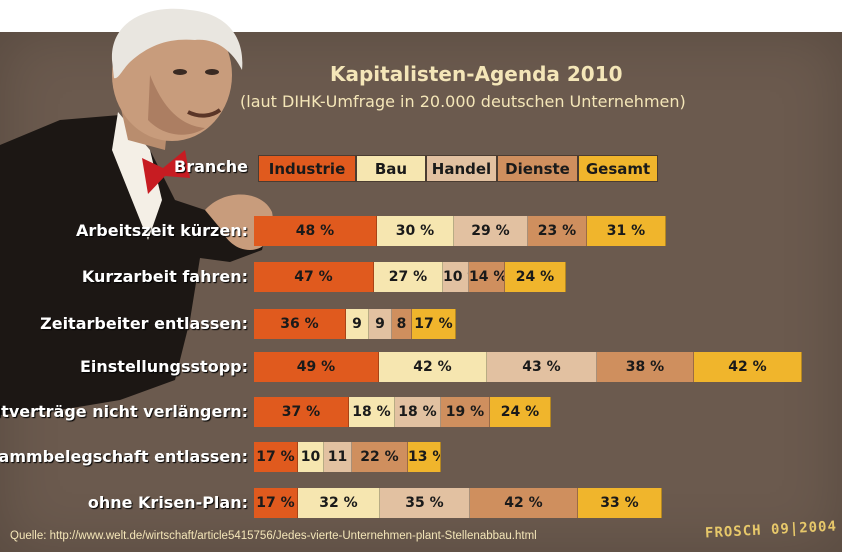 This screenshot has height=552, width=842. I want to click on bar-segment-dienste: 14 %, so click(487, 277).